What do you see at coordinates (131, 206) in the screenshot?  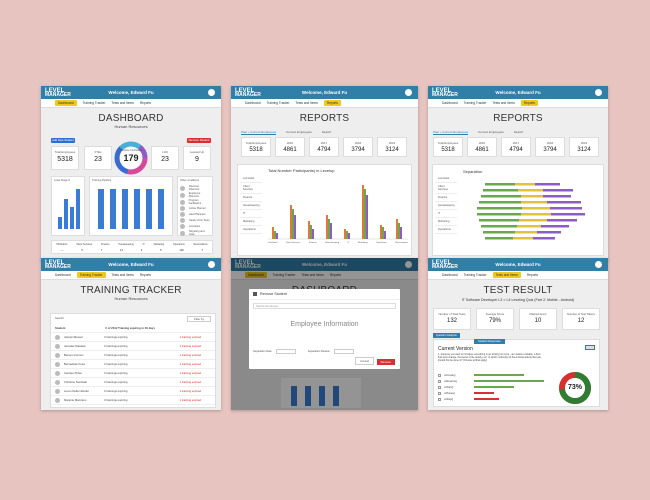 I see `pipeline-chart-card: Training Pipeline` at bounding box center [131, 206].